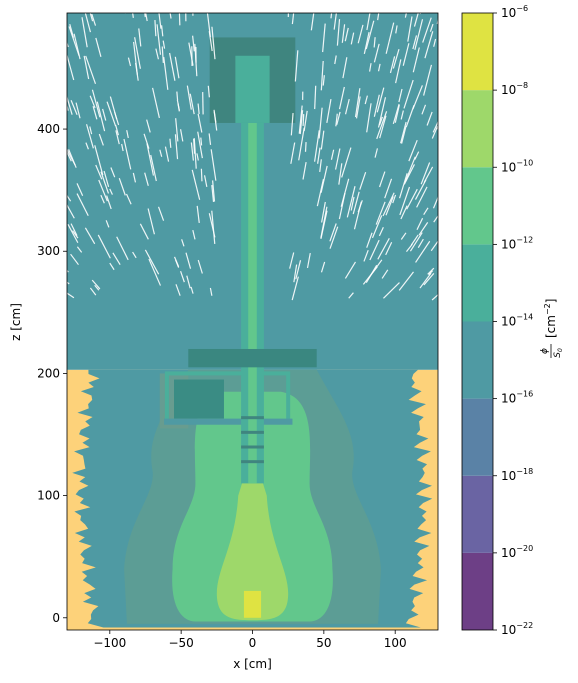  What do you see at coordinates (558, 353) in the screenshot?
I see `colorbar-label-s: S0` at bounding box center [558, 353].